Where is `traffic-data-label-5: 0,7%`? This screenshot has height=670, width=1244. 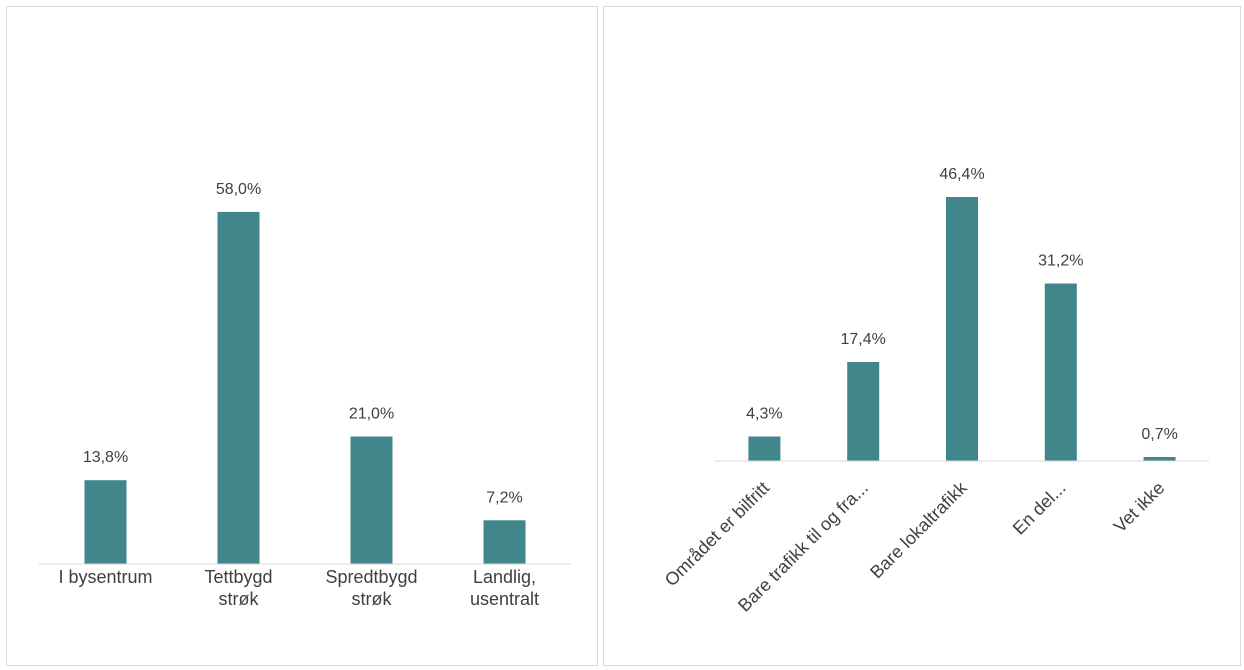
traffic-data-label-5: 0,7% is located at coordinates (1159, 434).